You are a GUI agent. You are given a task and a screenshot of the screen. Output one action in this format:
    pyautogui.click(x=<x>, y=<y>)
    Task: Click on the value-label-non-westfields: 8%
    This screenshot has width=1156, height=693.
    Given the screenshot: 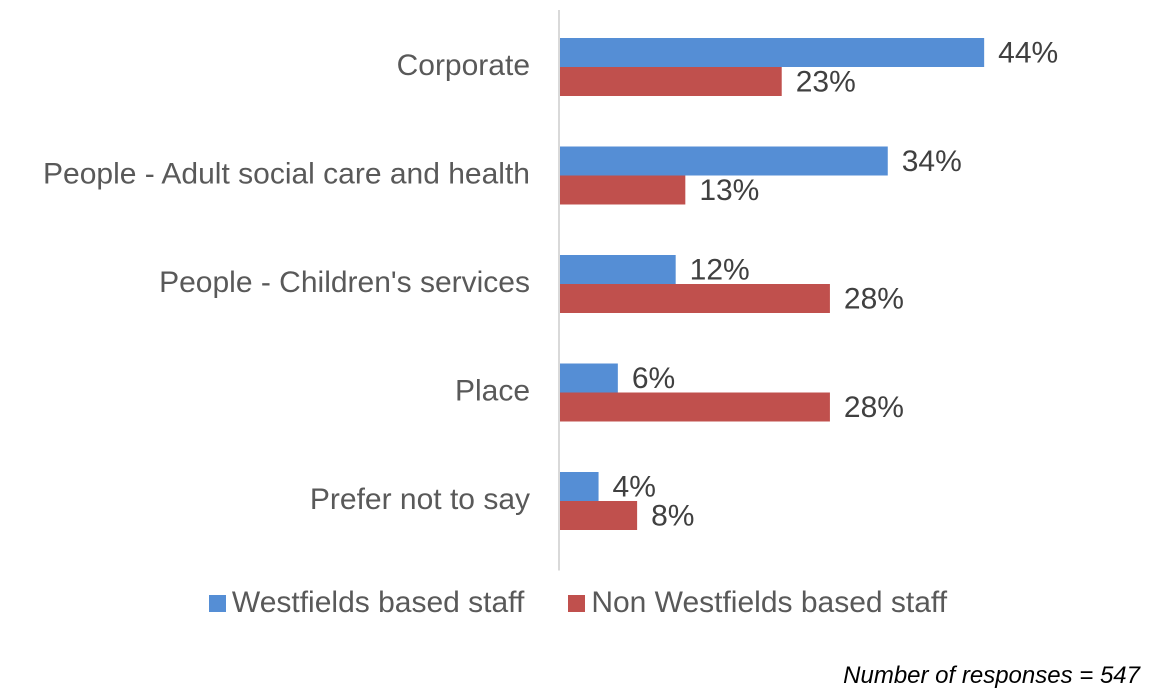 What is the action you would take?
    pyautogui.click(x=672, y=515)
    